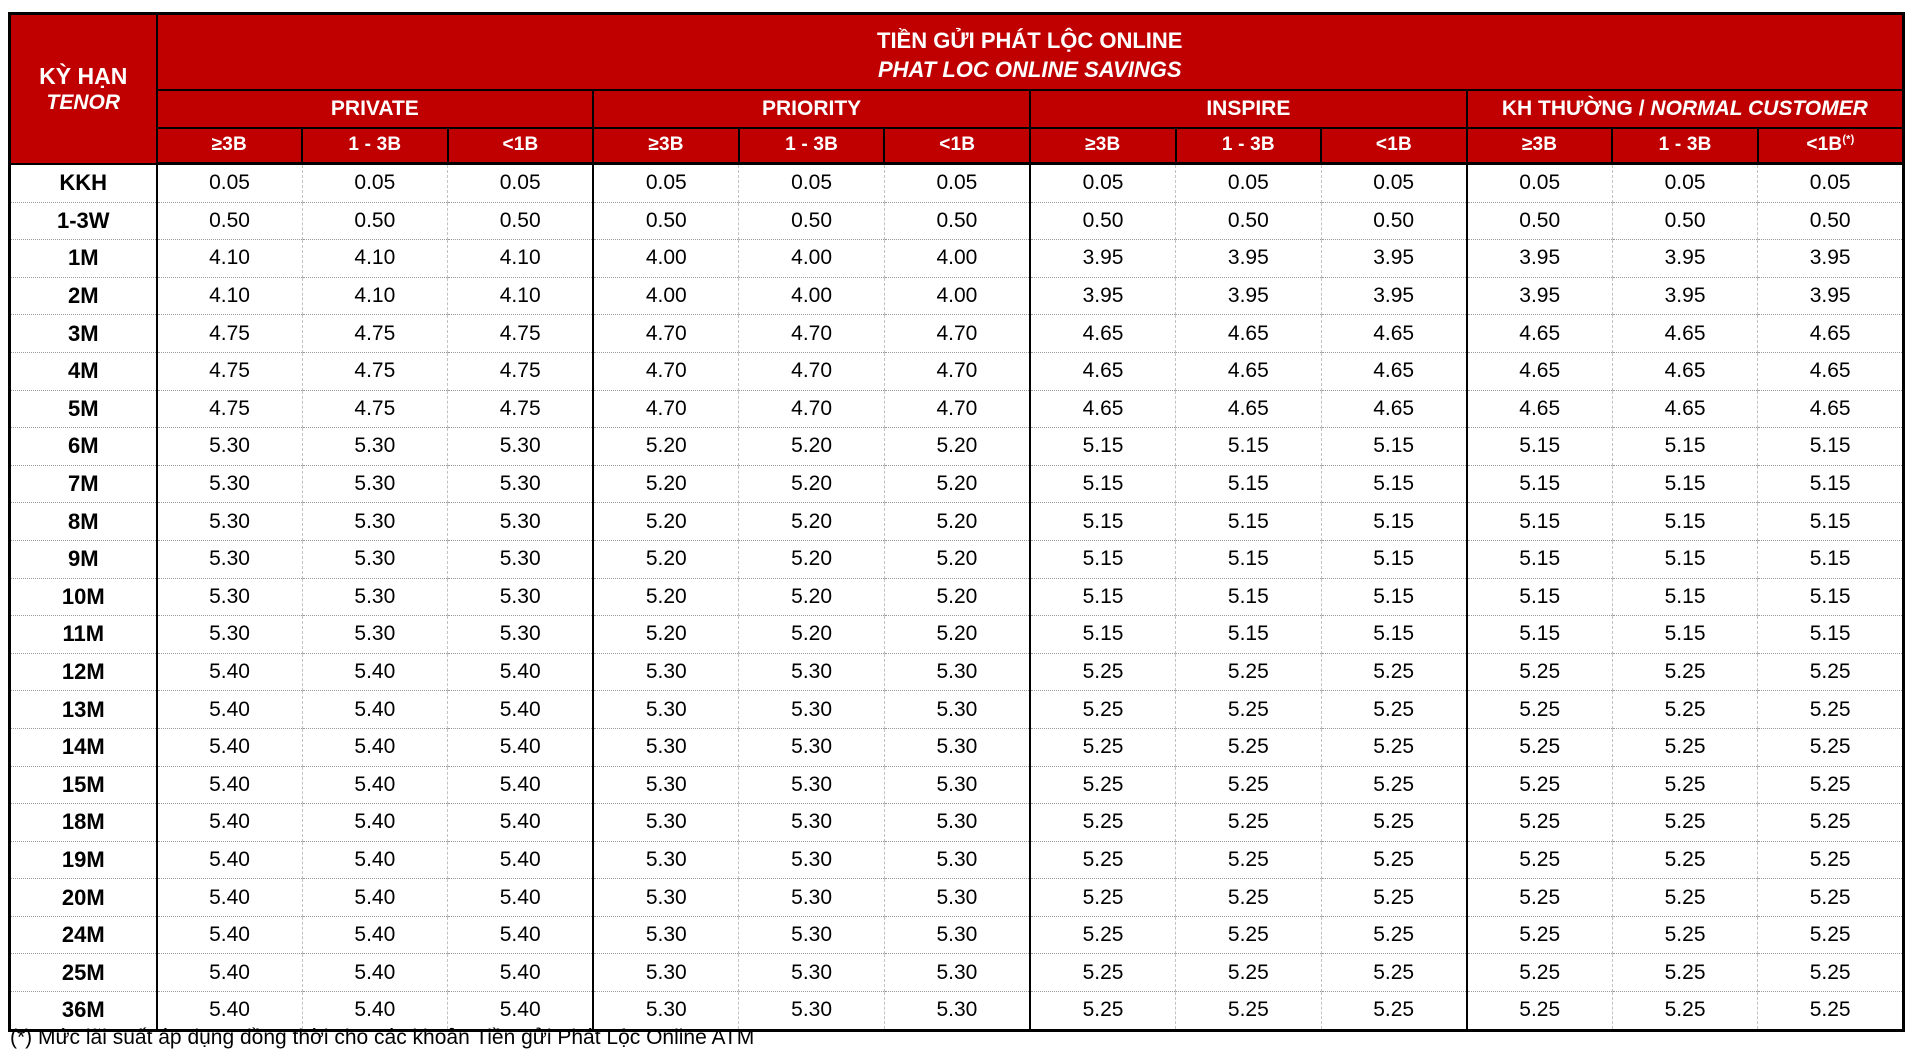 This screenshot has height=1061, width=1920. I want to click on group-header-priority: PRIORITY, so click(811, 108).